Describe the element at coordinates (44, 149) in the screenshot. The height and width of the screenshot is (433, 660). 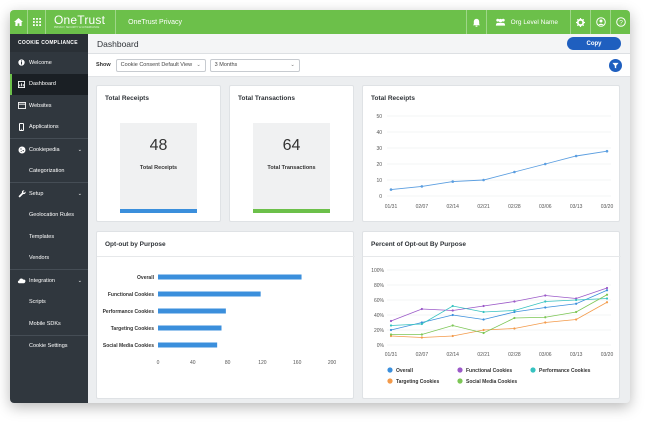
I see `sidebar-item-label: Cookiepedia` at that location.